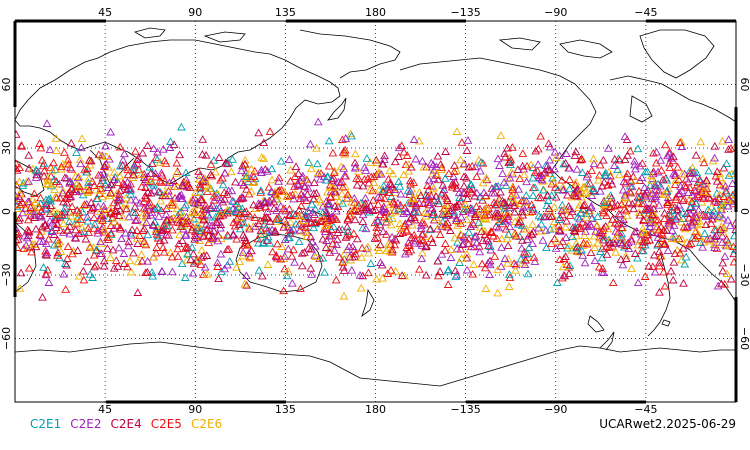 The image size is (750, 450). What do you see at coordinates (645, 12) in the screenshot?
I see `top-lon-label-6: −45` at bounding box center [645, 12].